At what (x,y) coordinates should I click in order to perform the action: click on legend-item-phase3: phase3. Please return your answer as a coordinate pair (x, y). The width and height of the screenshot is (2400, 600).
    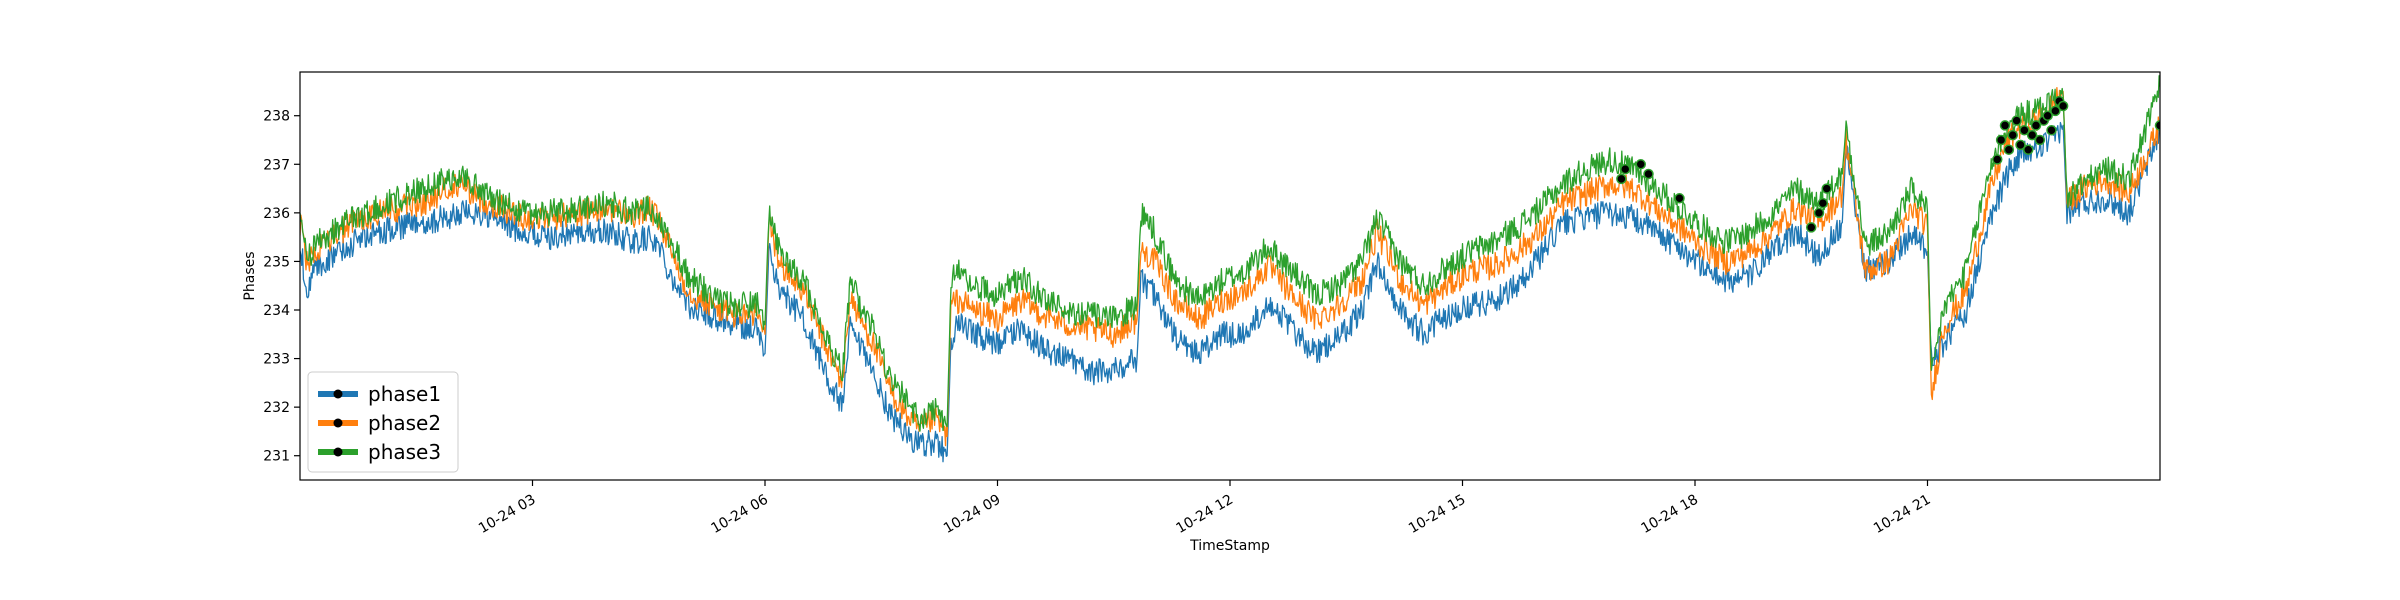
    Looking at the image, I should click on (379, 452).